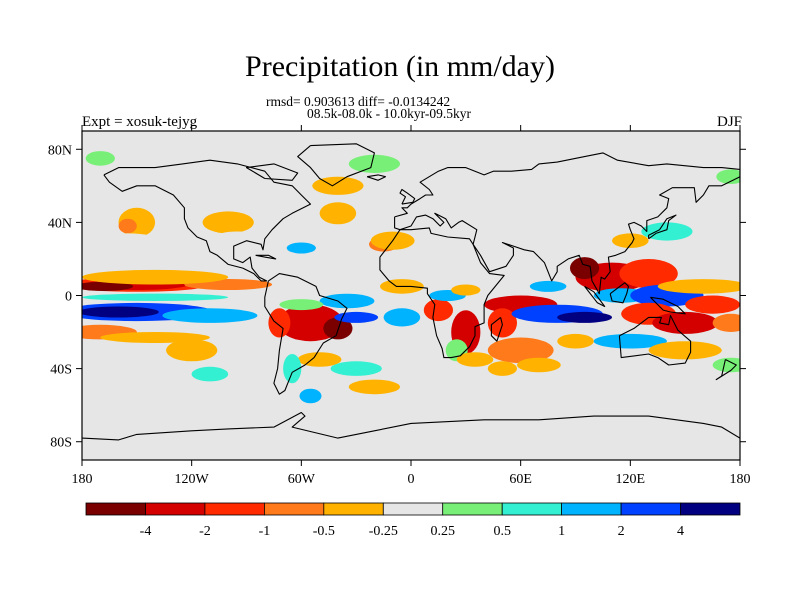 The image size is (800, 600). I want to click on coast-borneo, so click(619, 293).